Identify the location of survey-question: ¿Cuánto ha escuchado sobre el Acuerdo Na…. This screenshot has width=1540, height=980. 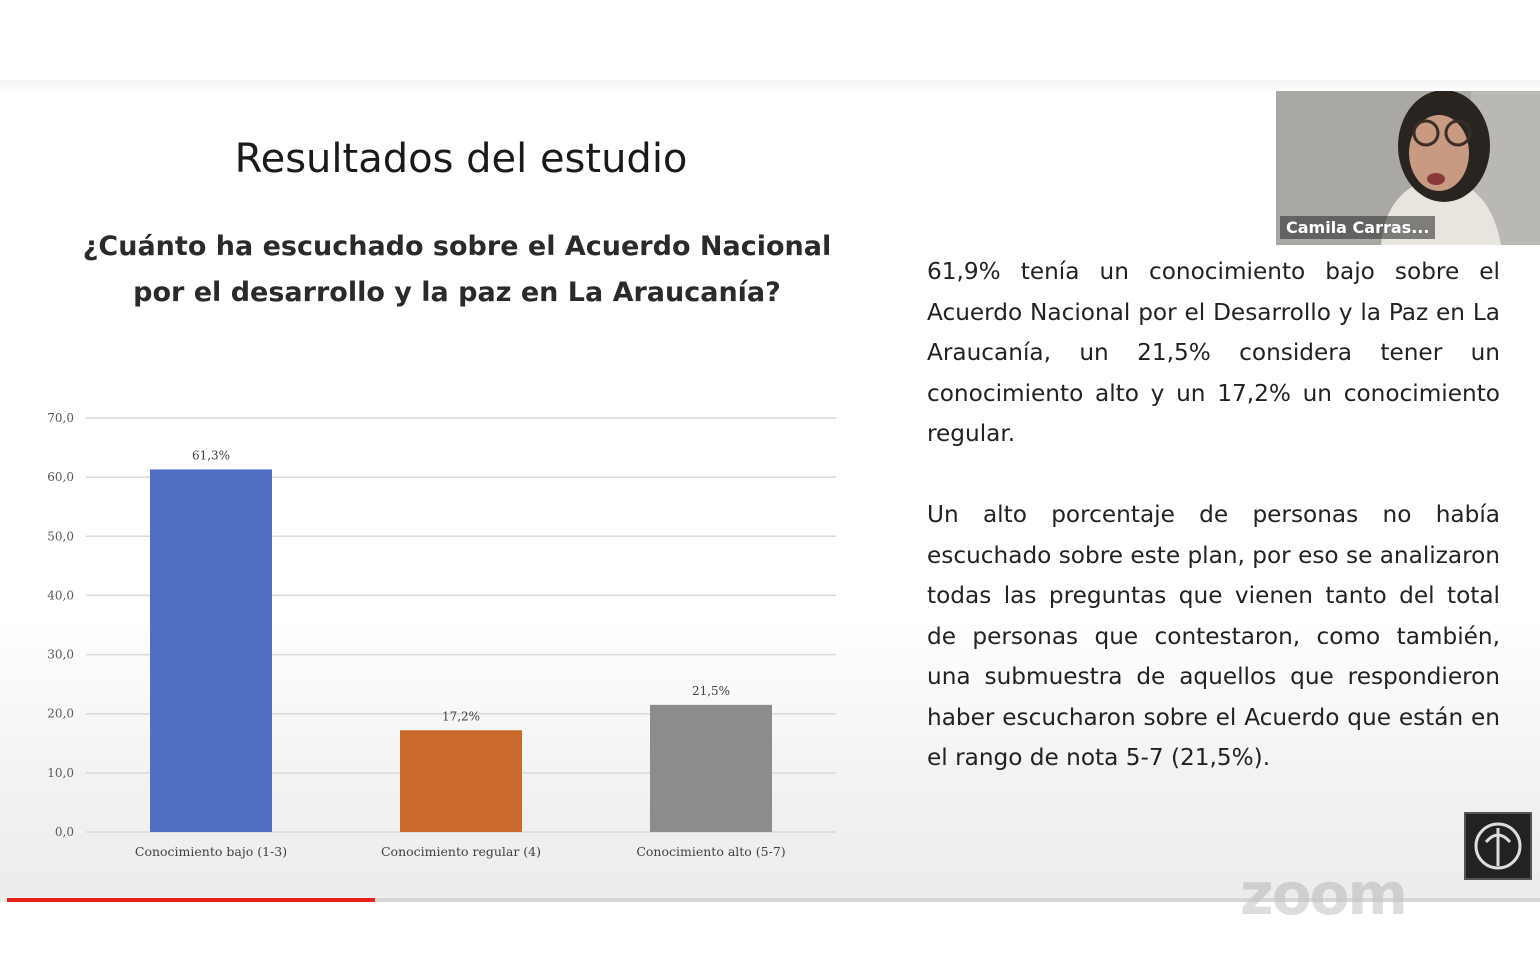
(457, 269).